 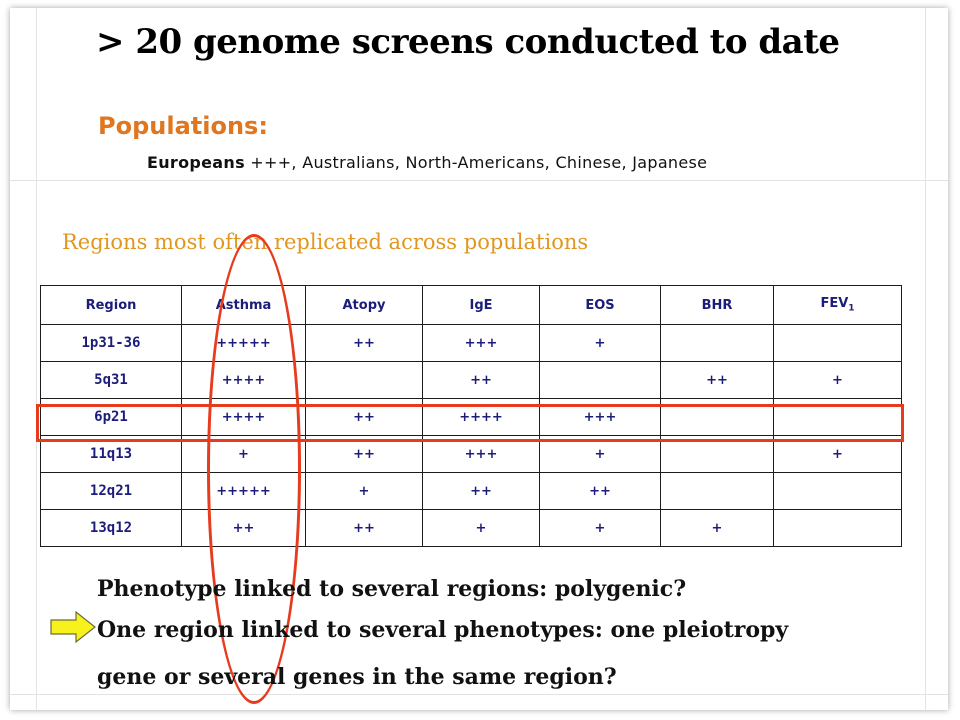 I want to click on table-row: 5q31 ++++ ++ ++ +, so click(x=471, y=380).